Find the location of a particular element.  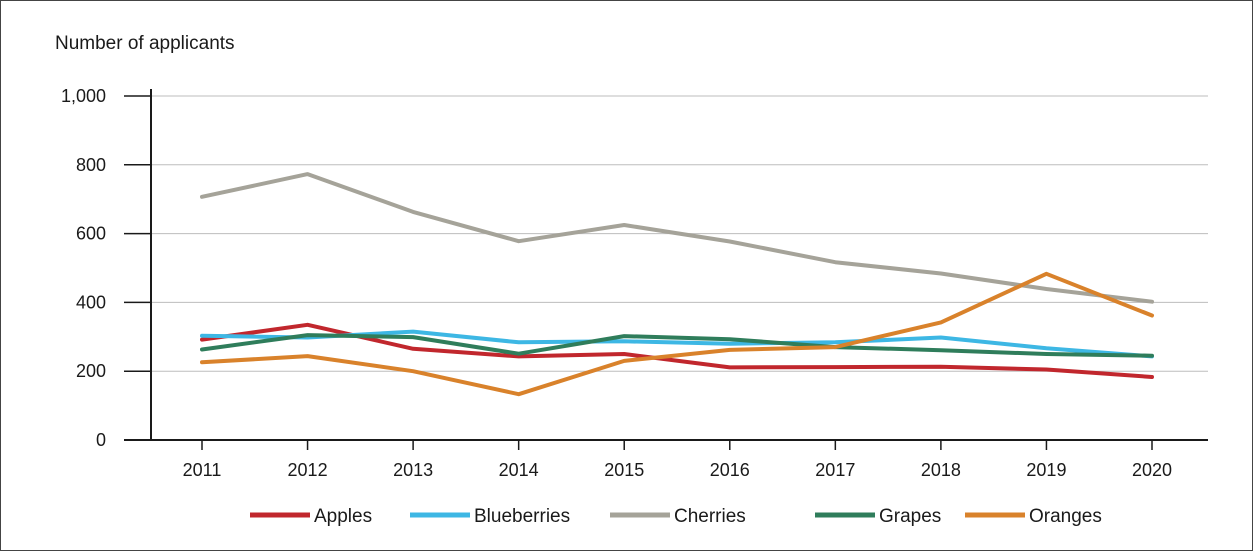

x-tick-label: 2019 is located at coordinates (1046, 470).